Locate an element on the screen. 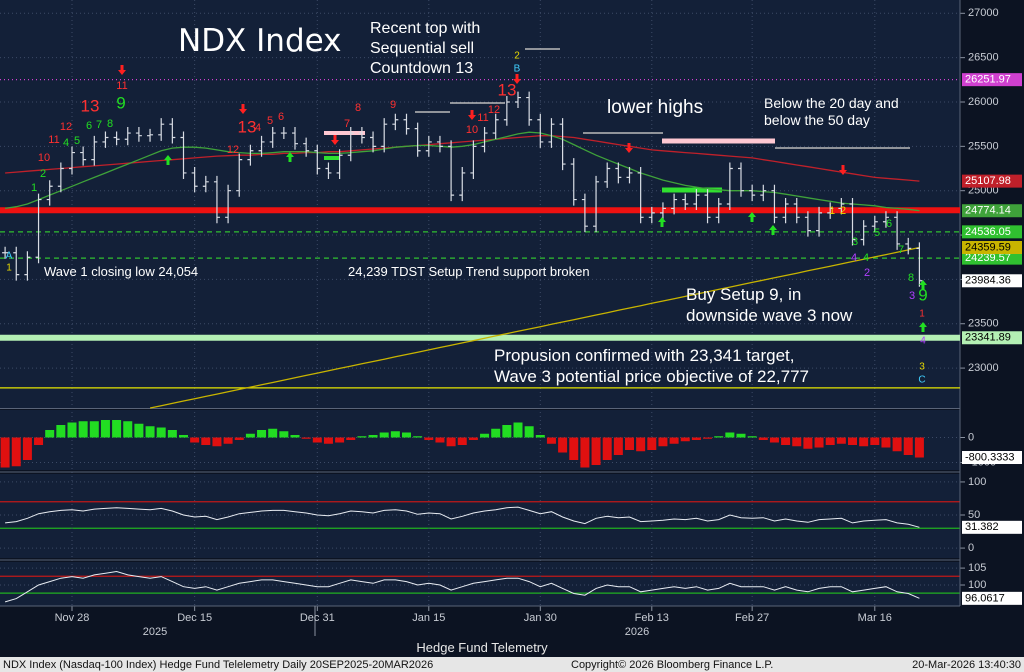 Image resolution: width=1024 pixels, height=672 pixels. year-label: 2026 is located at coordinates (637, 632).